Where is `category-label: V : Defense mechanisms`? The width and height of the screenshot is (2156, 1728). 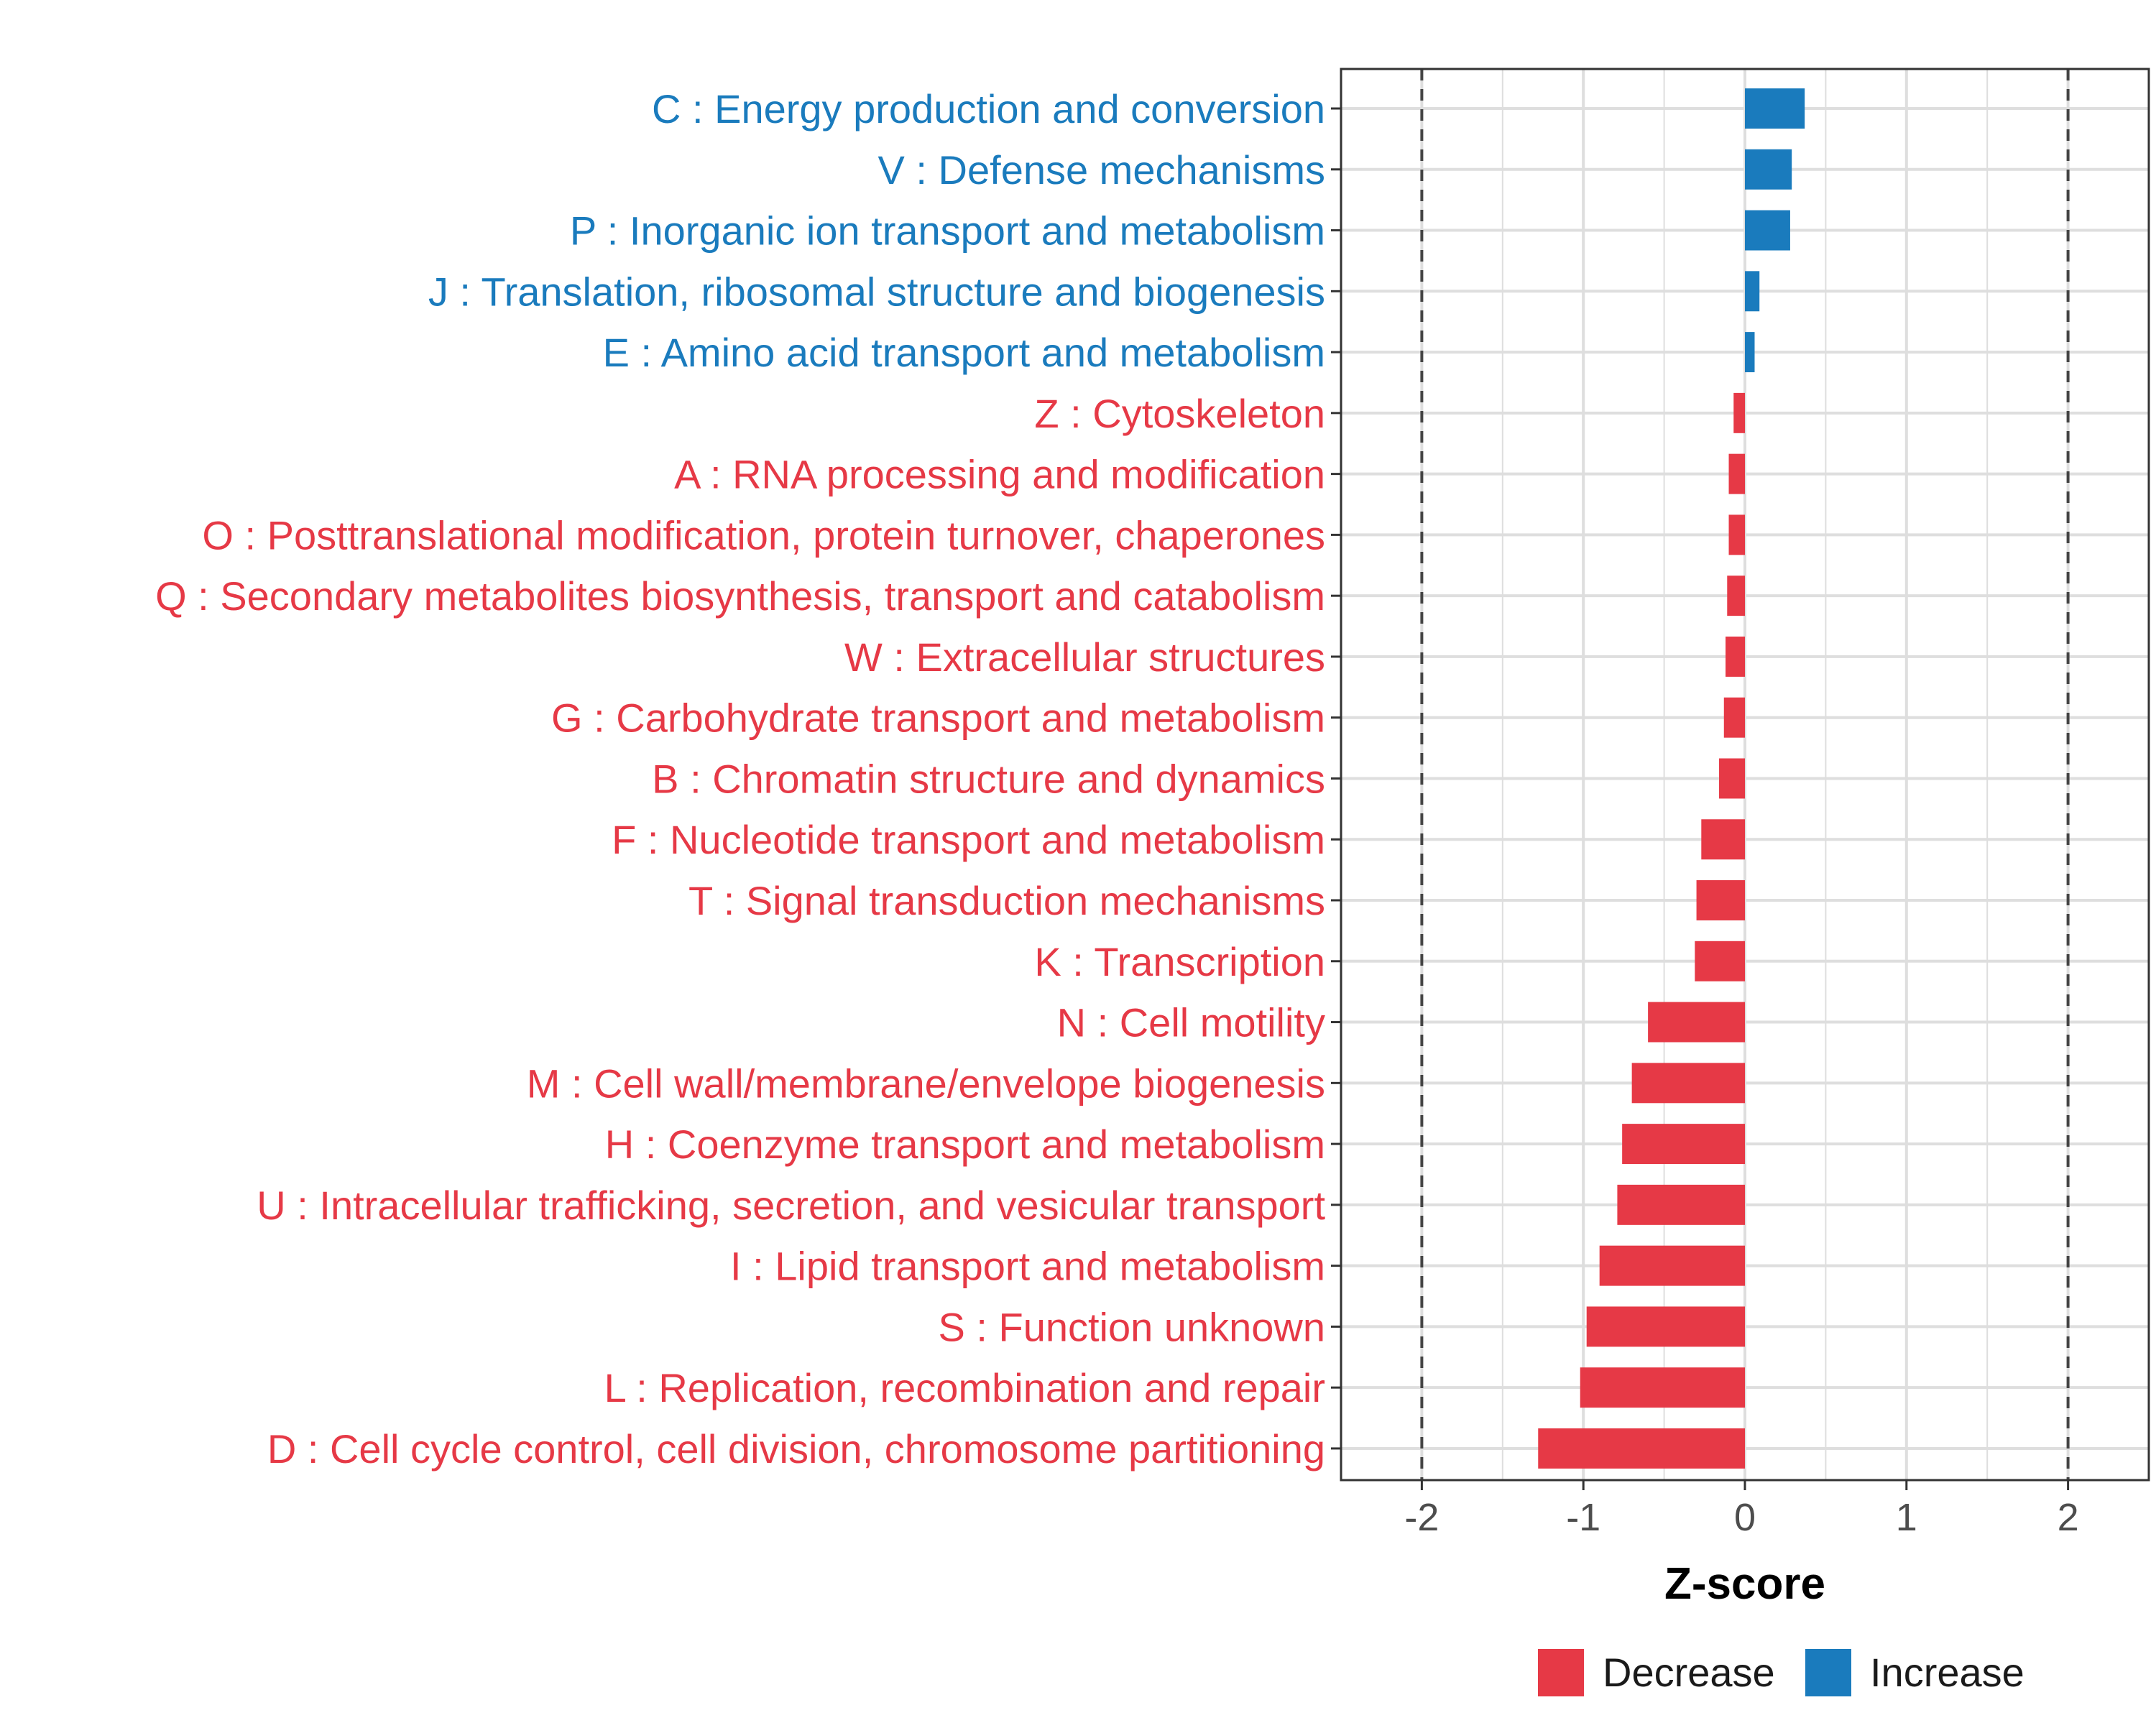 category-label: V : Defense mechanisms is located at coordinates (1101, 170).